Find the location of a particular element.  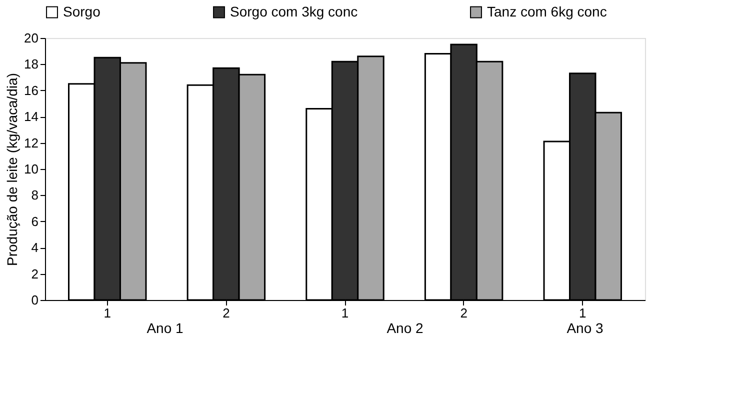

y-tick-label: 2 is located at coordinates (34, 274).